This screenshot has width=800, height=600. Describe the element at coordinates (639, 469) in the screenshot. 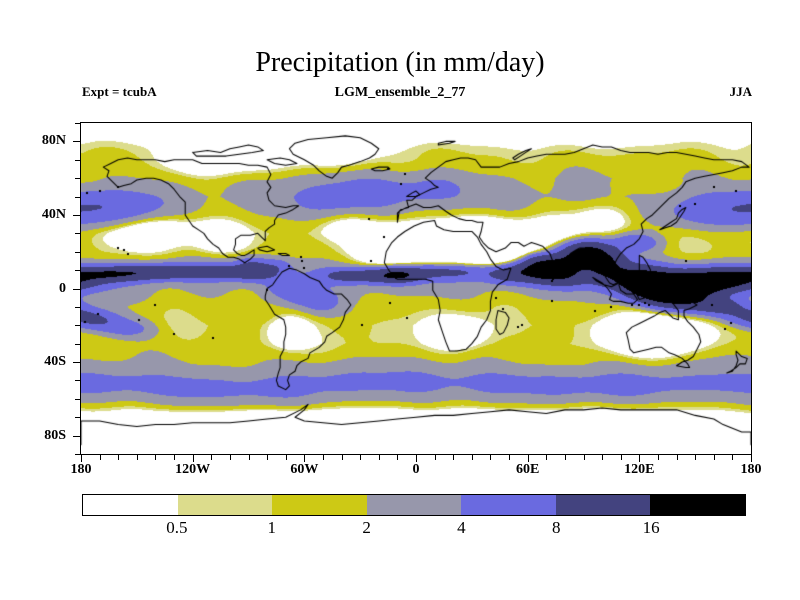

I see `x-axis-label: 120E` at that location.